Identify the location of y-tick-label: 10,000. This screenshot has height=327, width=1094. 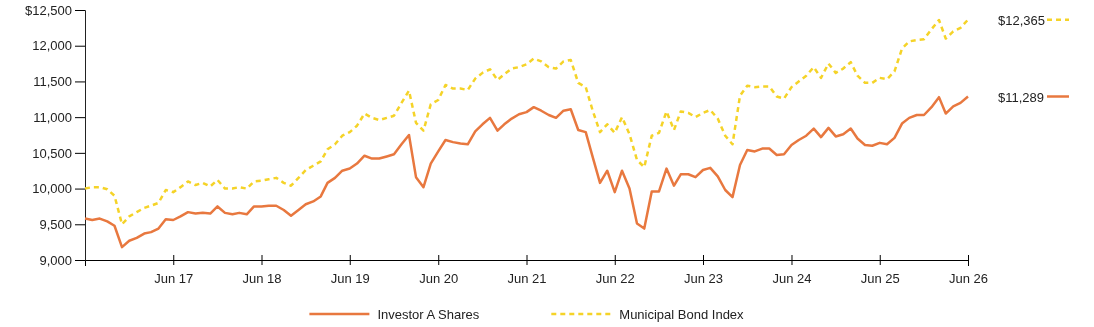
(52, 189).